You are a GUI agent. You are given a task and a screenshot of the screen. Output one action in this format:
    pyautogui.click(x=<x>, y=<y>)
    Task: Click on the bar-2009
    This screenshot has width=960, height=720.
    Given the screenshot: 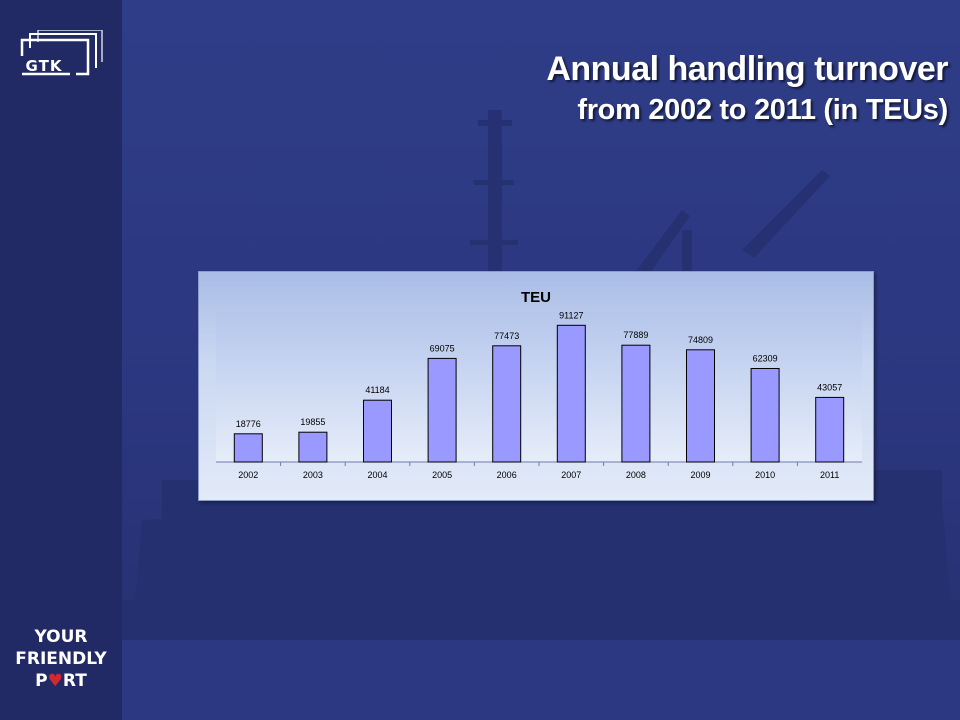 What is the action you would take?
    pyautogui.click(x=700, y=406)
    